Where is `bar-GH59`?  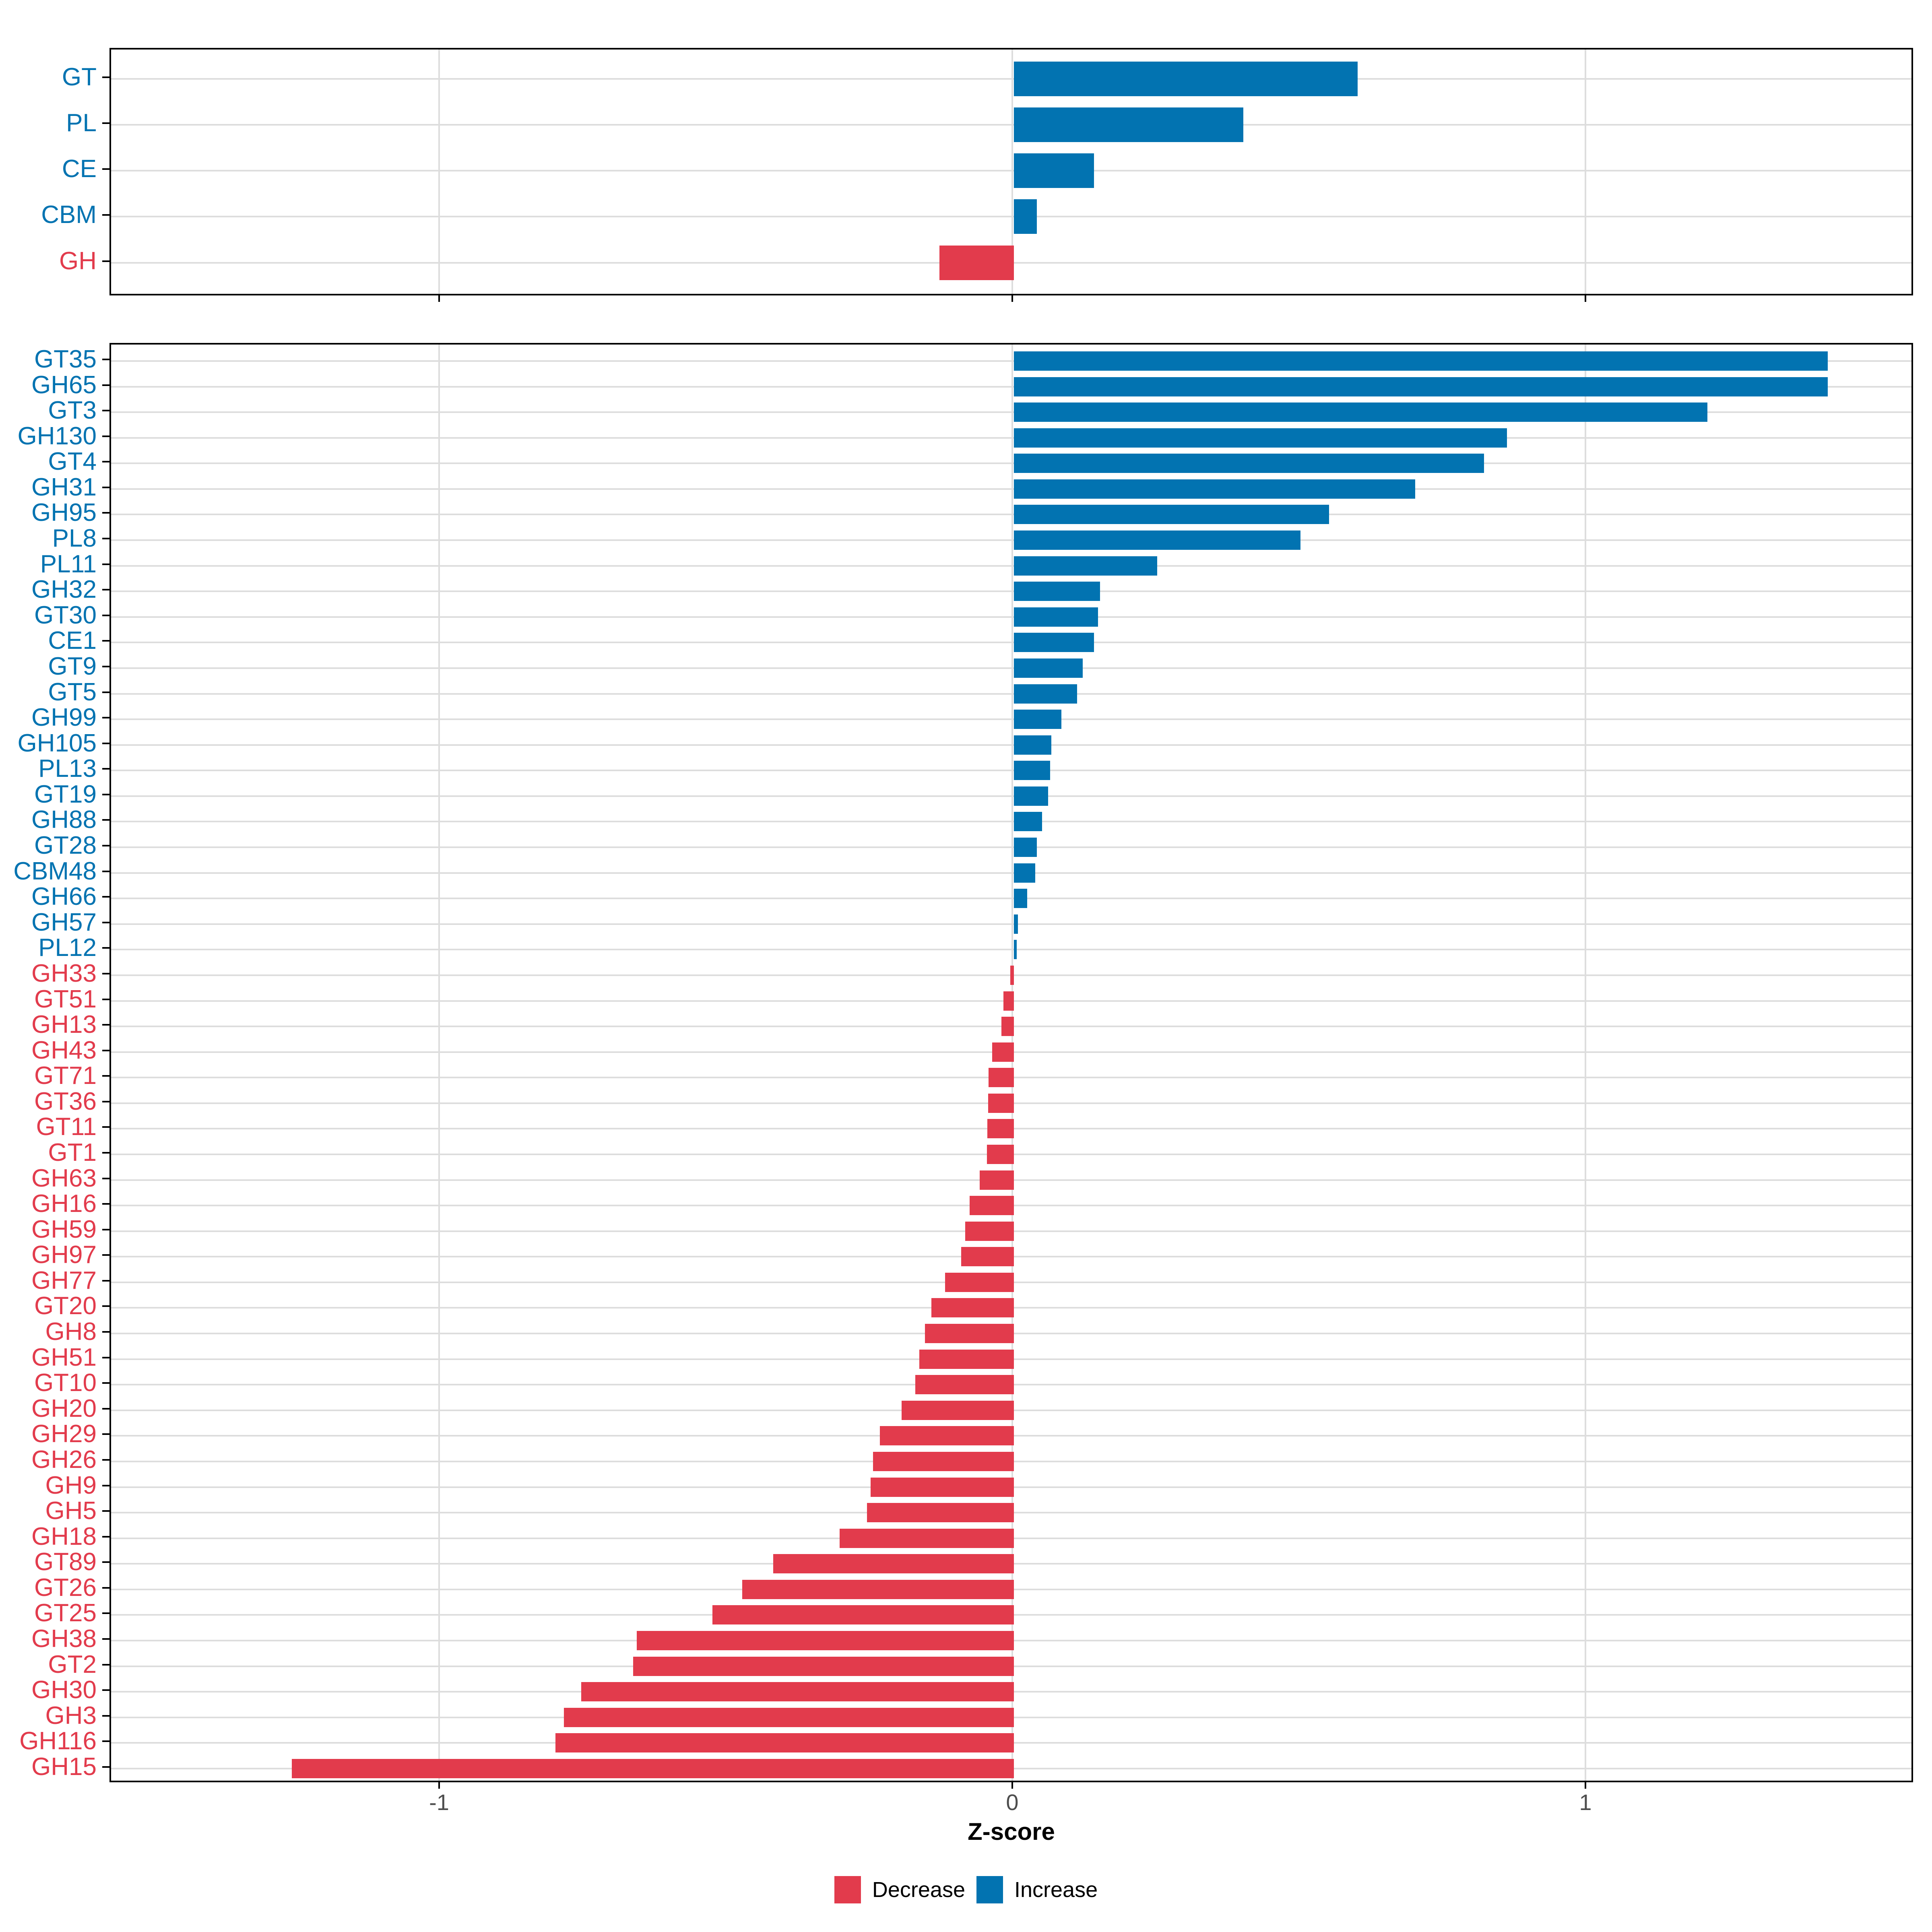
bar-GH59 is located at coordinates (989, 1231).